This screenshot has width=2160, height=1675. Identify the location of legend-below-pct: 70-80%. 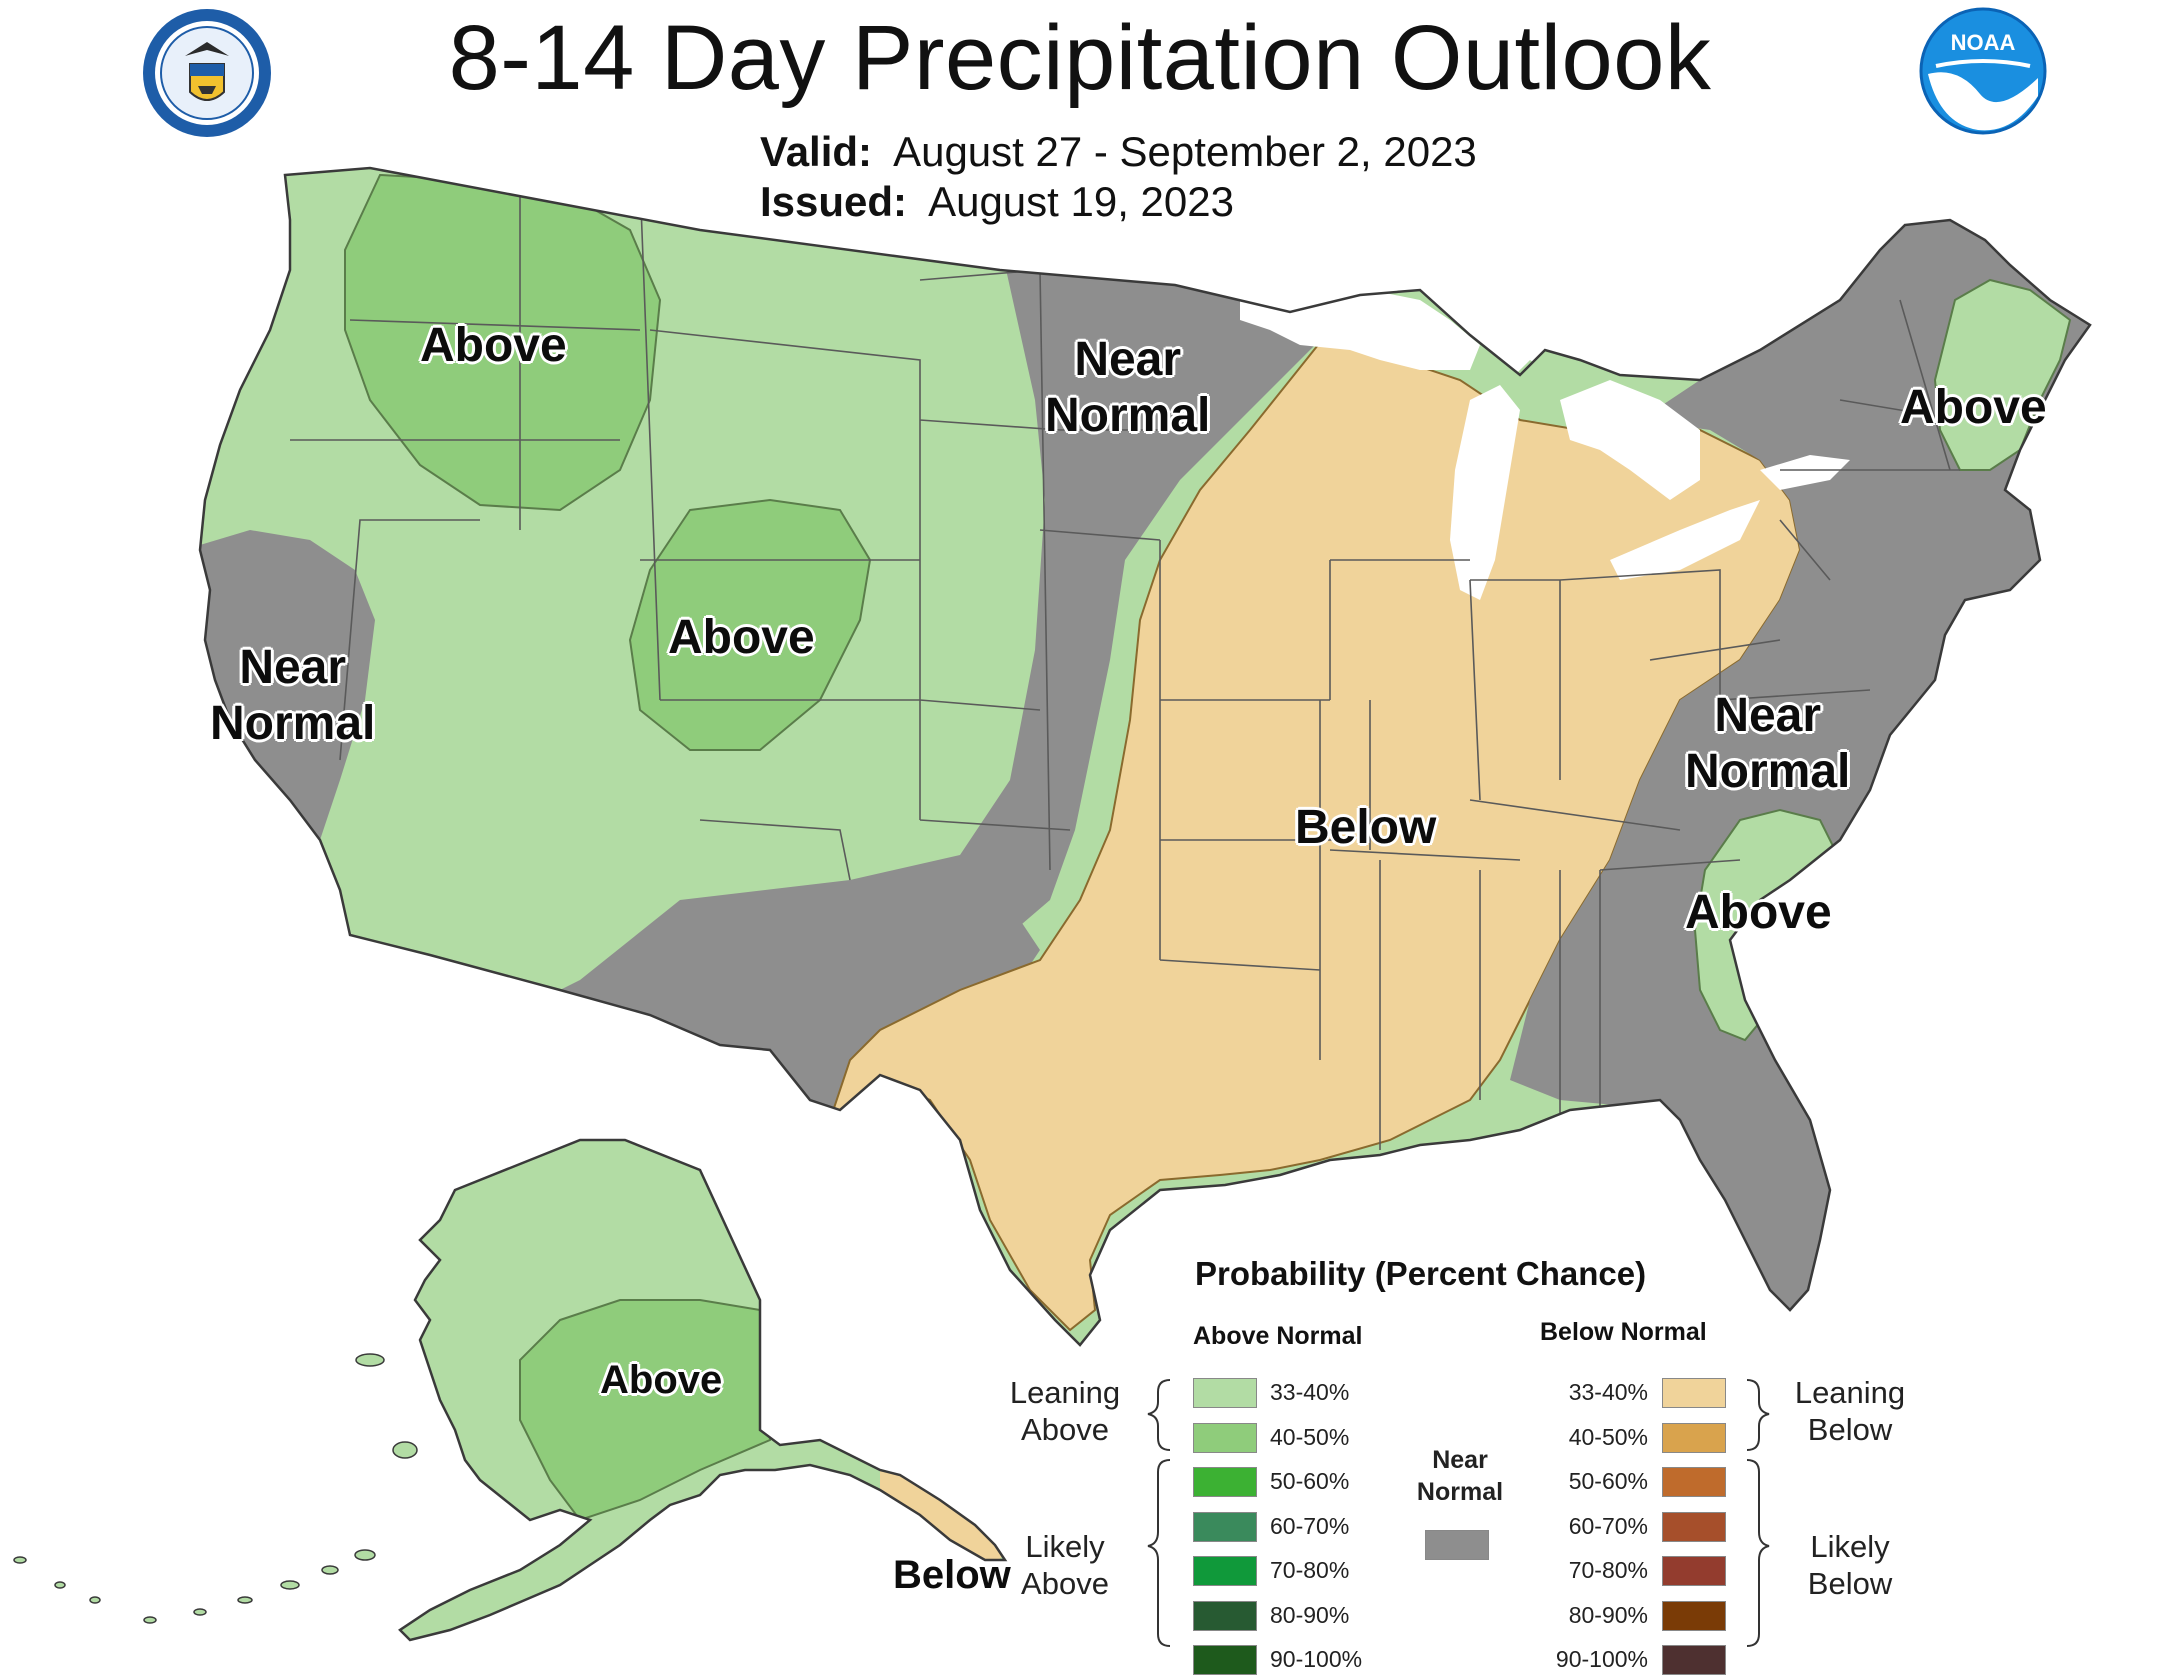
(1608, 1570).